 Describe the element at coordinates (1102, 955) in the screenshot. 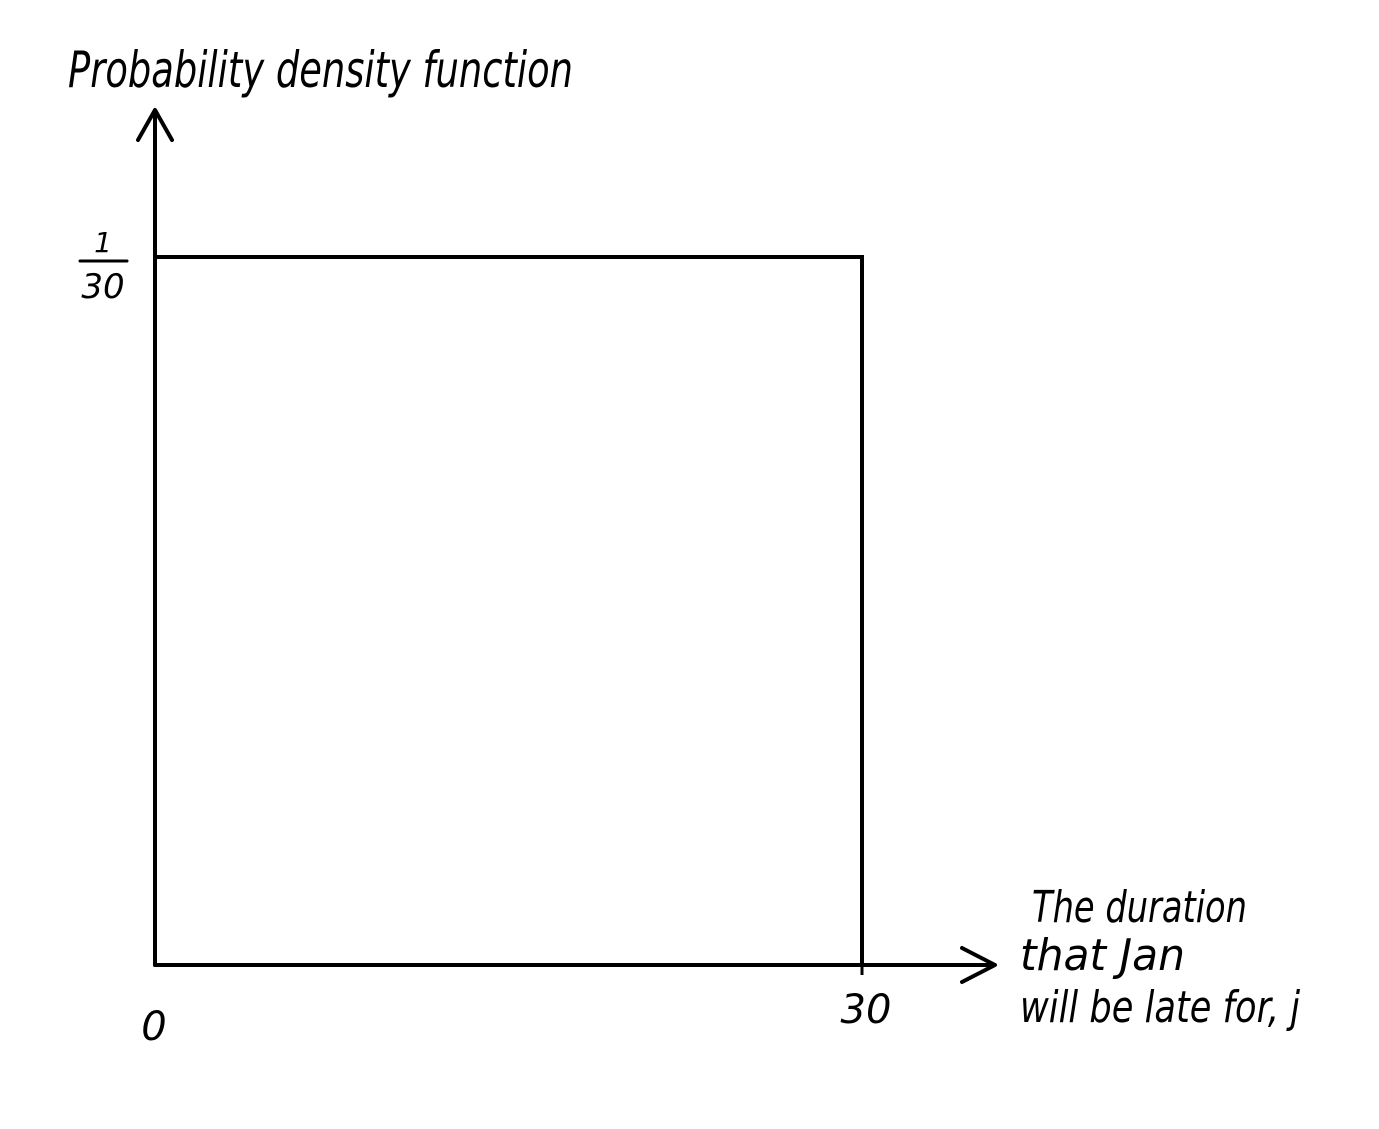

I see `x-axis-label-line-2: that Jan` at that location.